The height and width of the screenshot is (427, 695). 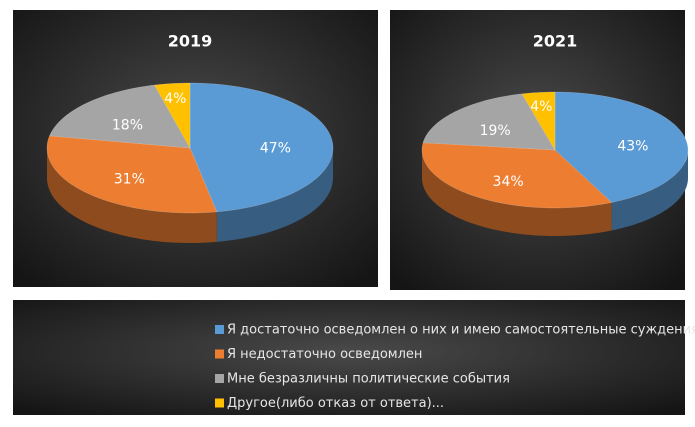 What do you see at coordinates (508, 182) in the screenshot?
I see `data-label: 34%` at bounding box center [508, 182].